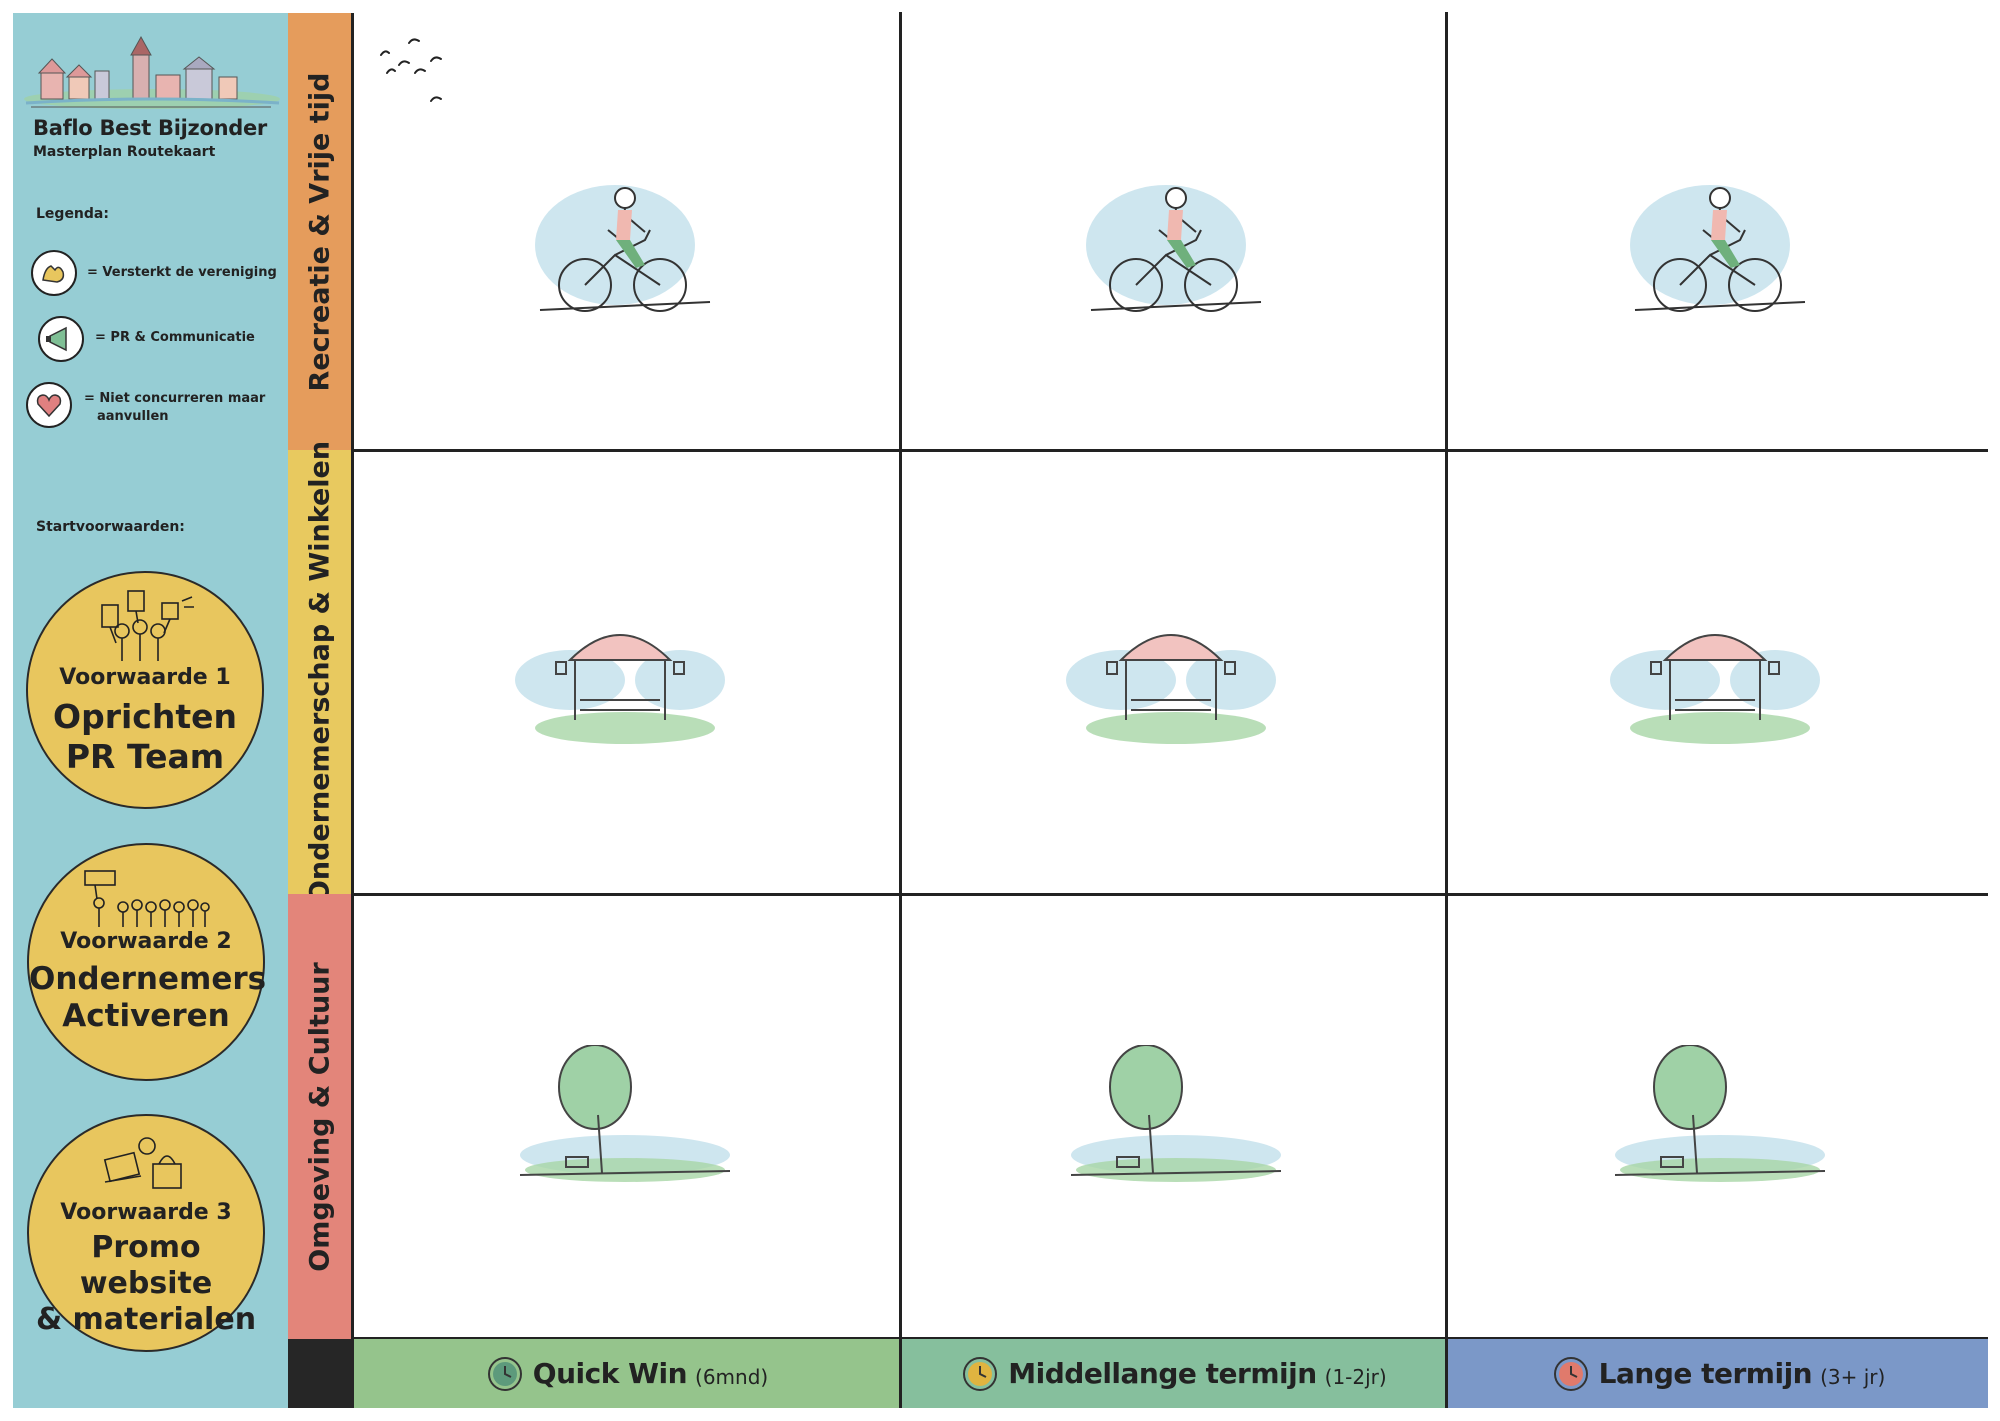 The height and width of the screenshot is (1421, 2000). What do you see at coordinates (146, 1265) in the screenshot?
I see `condition-3-title-line1: Promo website` at bounding box center [146, 1265].